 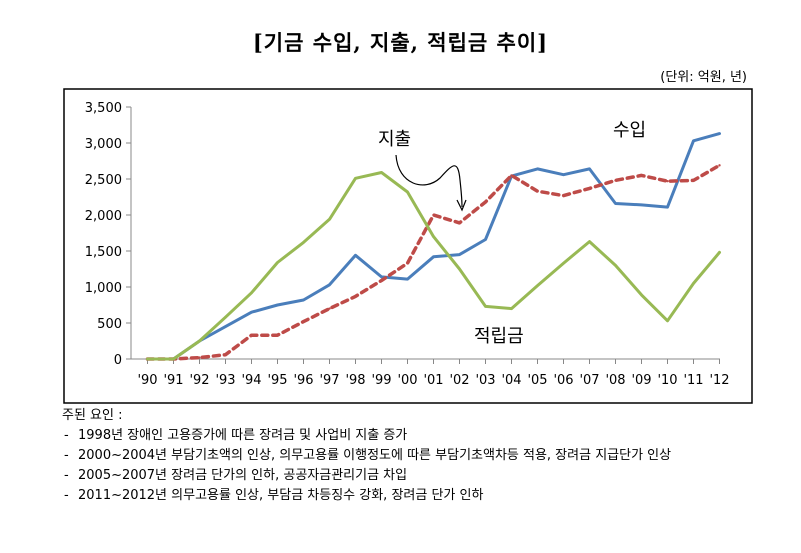 I want to click on note-item: -1998년 장애인 고용증가에 따른 장려금 및 사업비 지출 증가, so click(x=236, y=435).